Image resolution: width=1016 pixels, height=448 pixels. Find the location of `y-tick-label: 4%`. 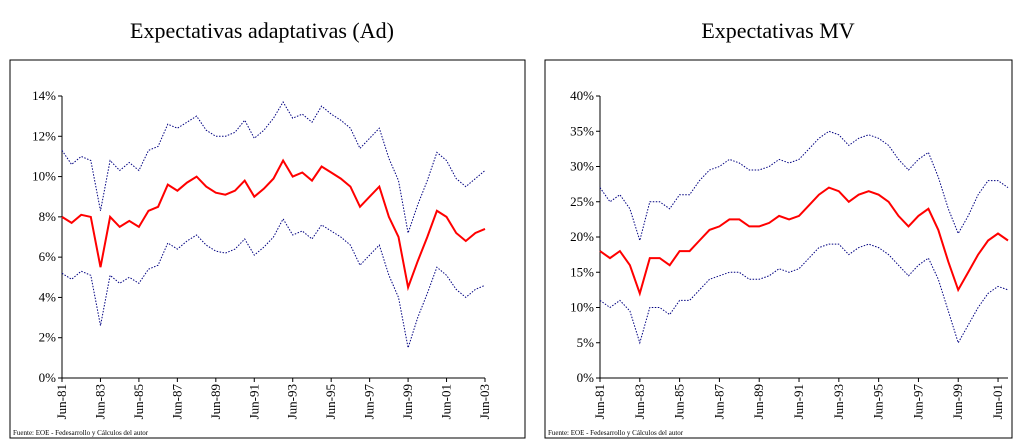

y-tick-label: 4% is located at coordinates (48, 296).